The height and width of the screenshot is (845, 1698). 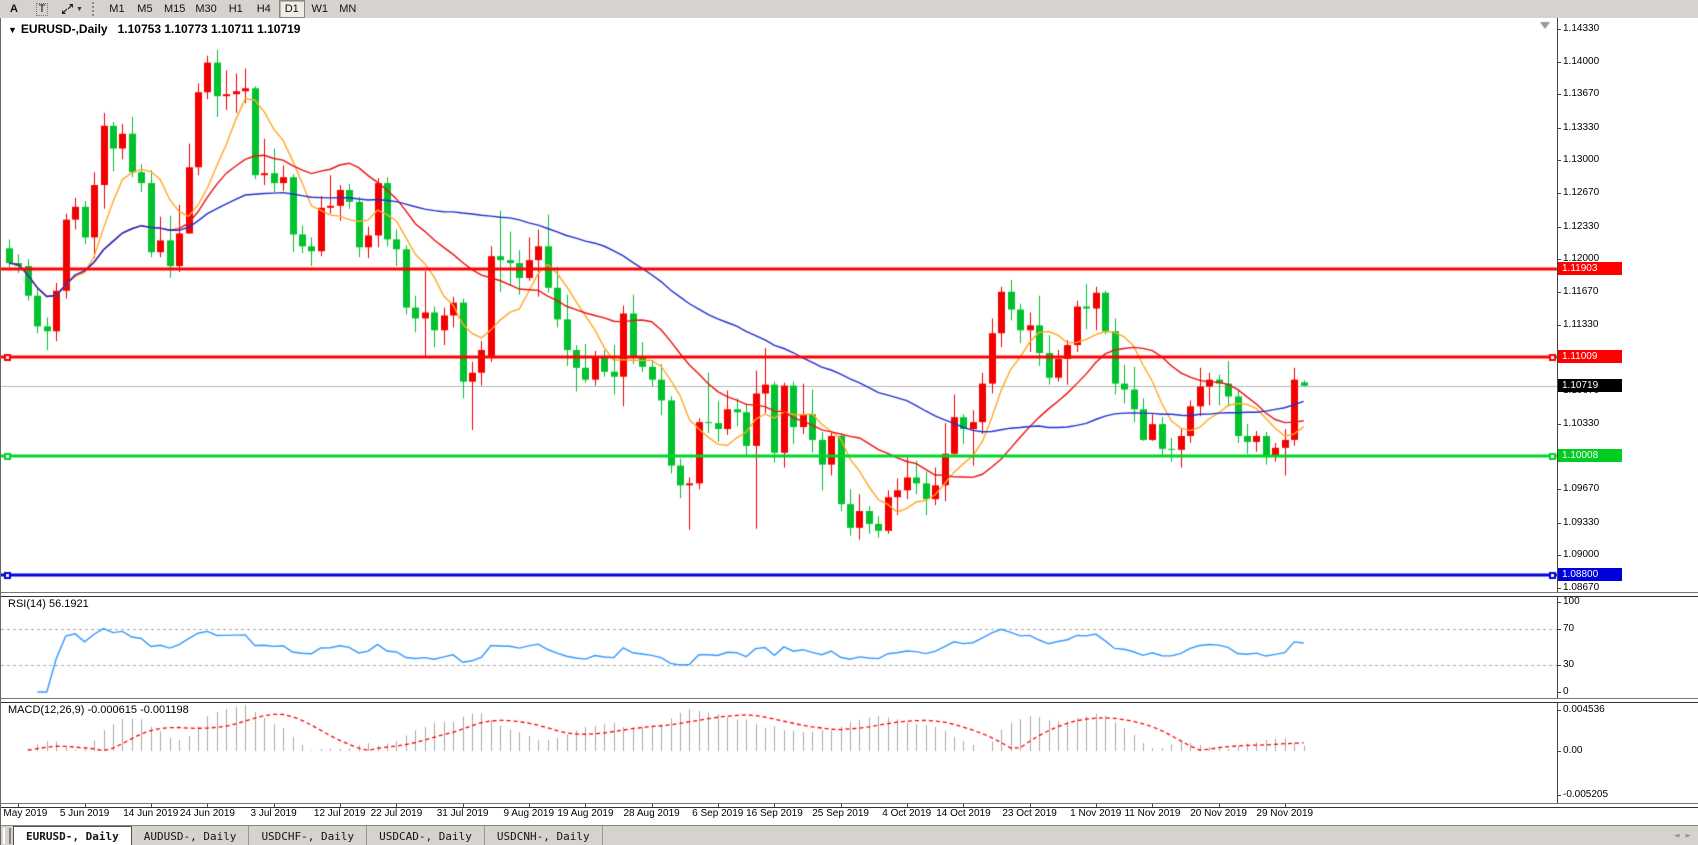 I want to click on timeframe-mn-button: MN, so click(x=348, y=9).